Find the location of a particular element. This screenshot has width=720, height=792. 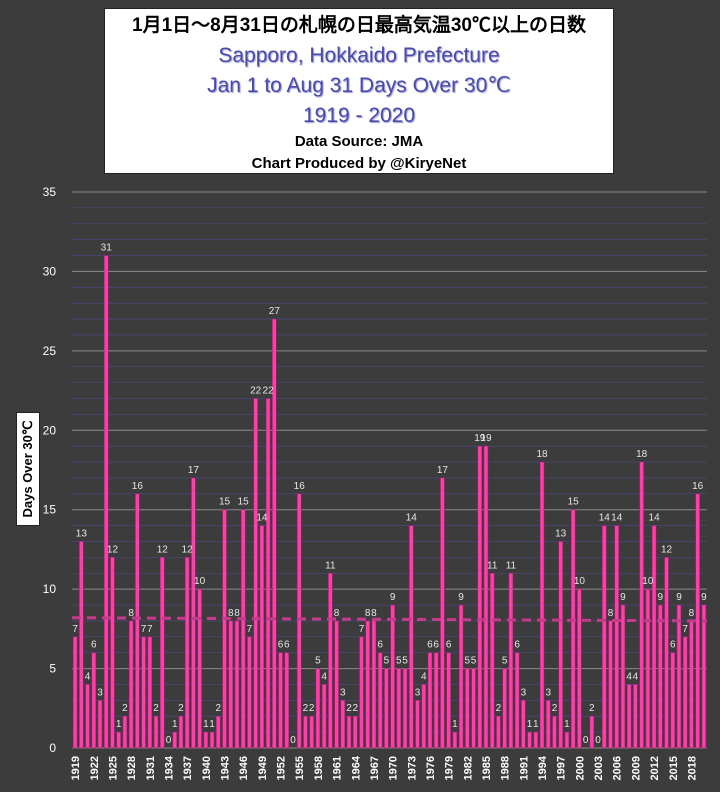

y-tick-label: 25 is located at coordinates (50, 351).